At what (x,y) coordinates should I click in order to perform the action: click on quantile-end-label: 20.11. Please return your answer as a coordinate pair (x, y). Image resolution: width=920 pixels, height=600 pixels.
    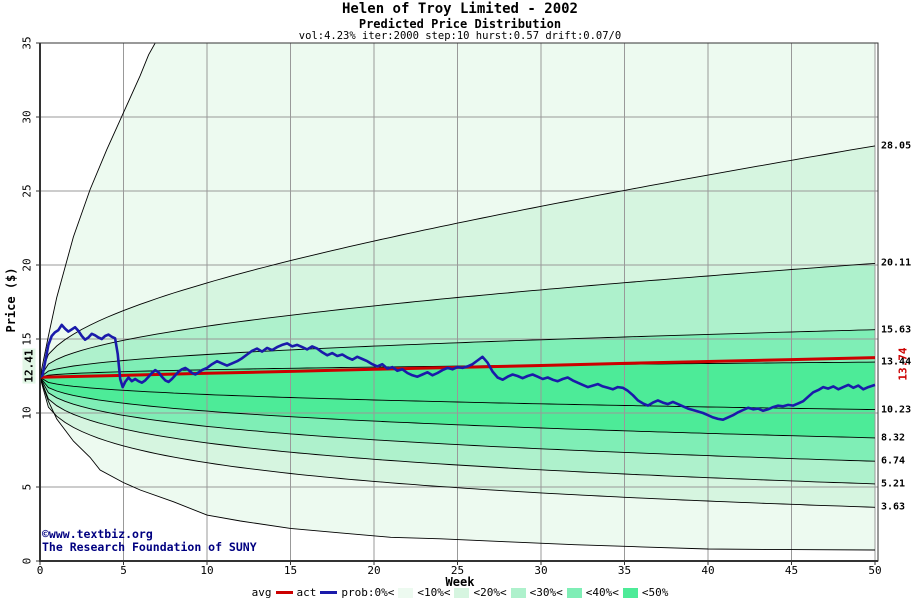
    Looking at the image, I should click on (896, 263).